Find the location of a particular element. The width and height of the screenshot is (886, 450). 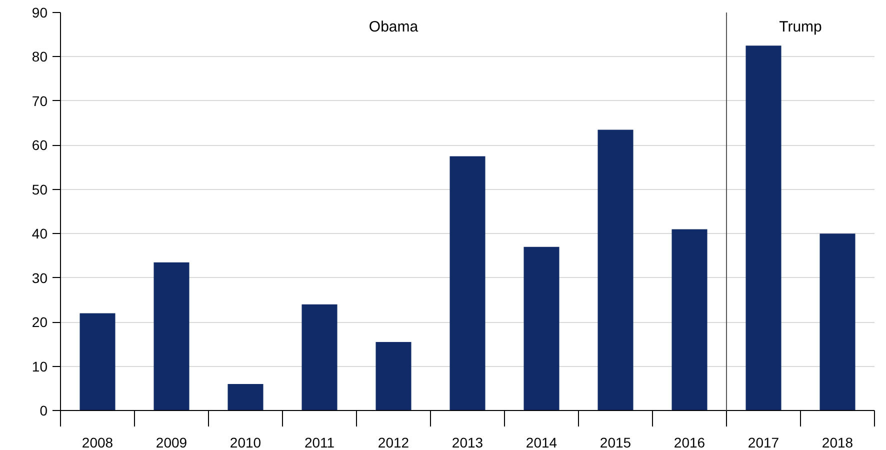

x-tick-label: 2008 is located at coordinates (98, 442).